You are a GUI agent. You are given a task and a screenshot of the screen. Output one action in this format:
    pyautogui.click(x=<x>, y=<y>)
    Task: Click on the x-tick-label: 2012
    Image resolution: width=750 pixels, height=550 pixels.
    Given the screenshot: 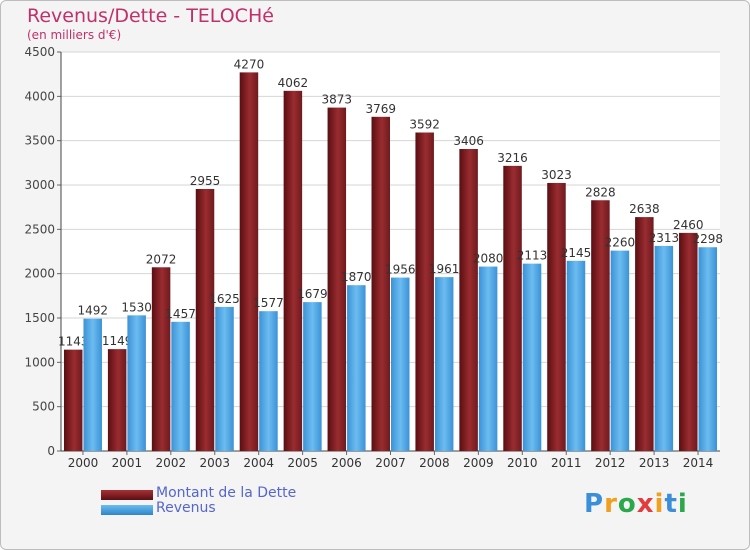 What is the action you would take?
    pyautogui.click(x=610, y=463)
    